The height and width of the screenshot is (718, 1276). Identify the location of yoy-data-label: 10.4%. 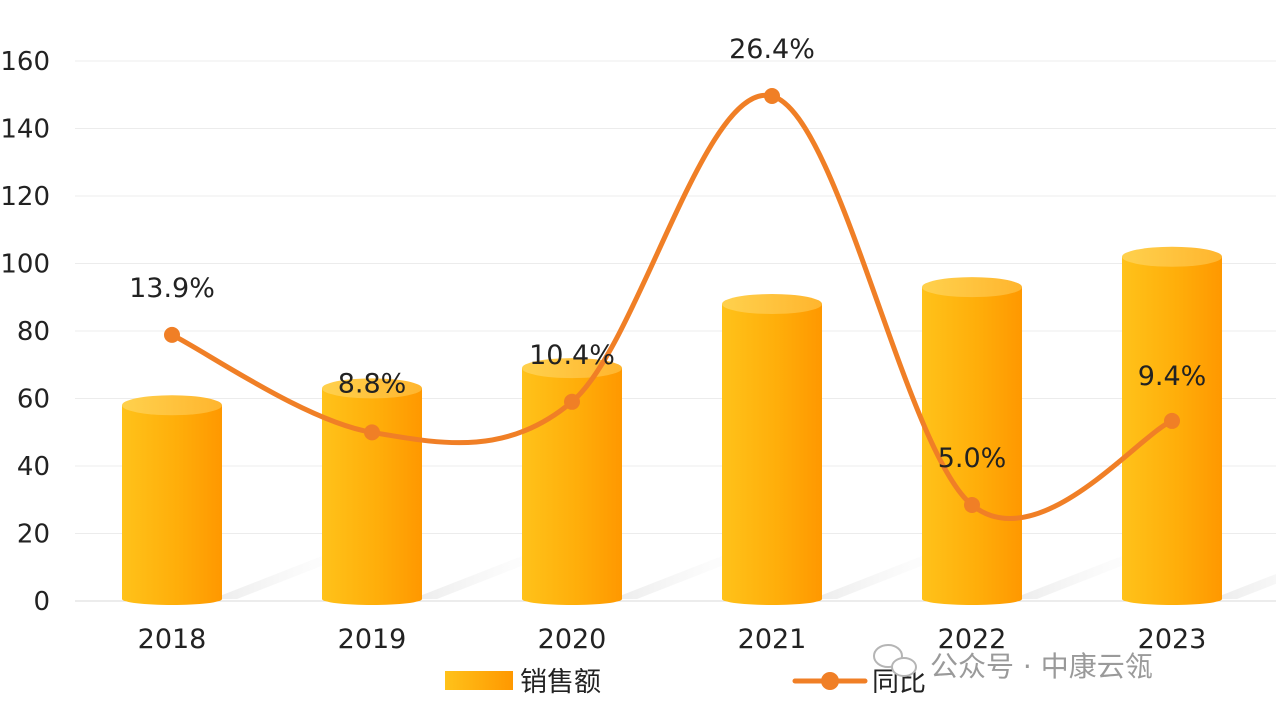
(572, 355).